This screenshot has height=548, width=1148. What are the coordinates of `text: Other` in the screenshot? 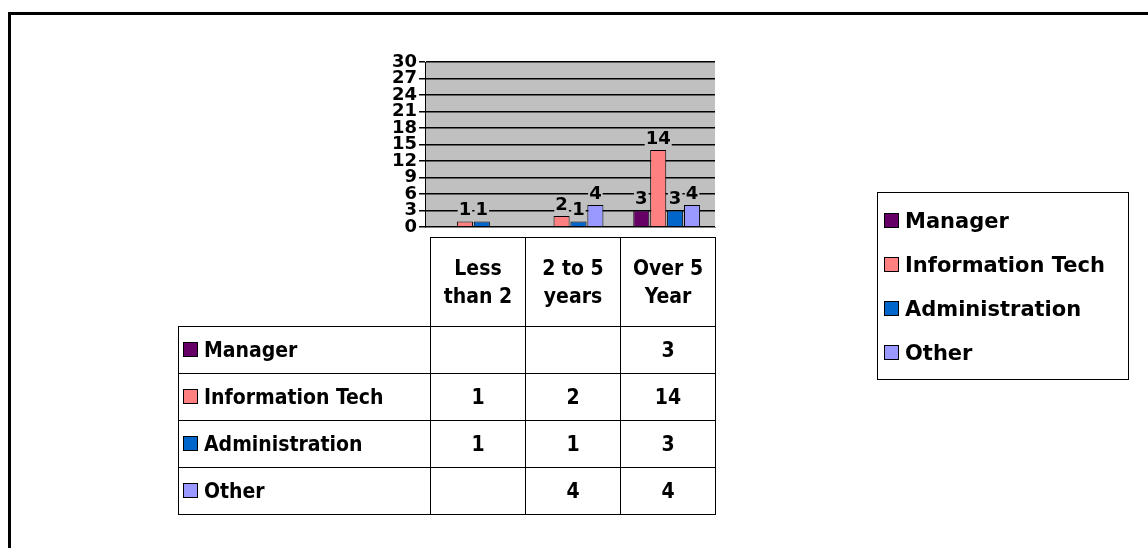 It's located at (234, 491).